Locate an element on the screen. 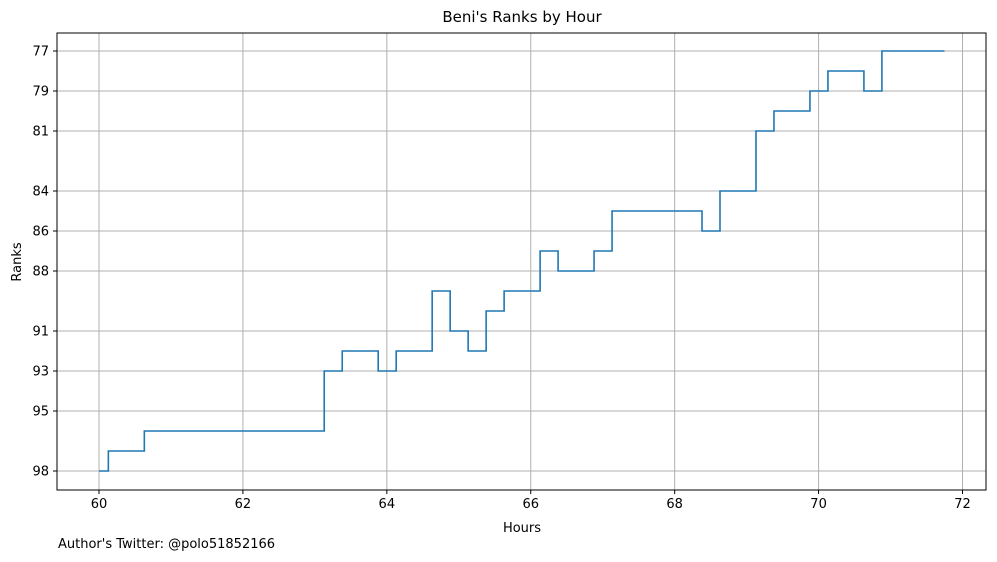 Image resolution: width=997 pixels, height=562 pixels. y-tick-label: 95 is located at coordinates (40, 412).